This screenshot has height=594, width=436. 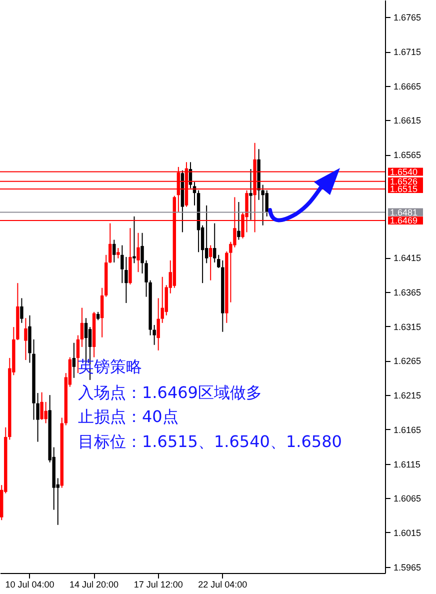 What do you see at coordinates (404, 221) in the screenshot?
I see `ref-line-label: 1.6469` at bounding box center [404, 221].